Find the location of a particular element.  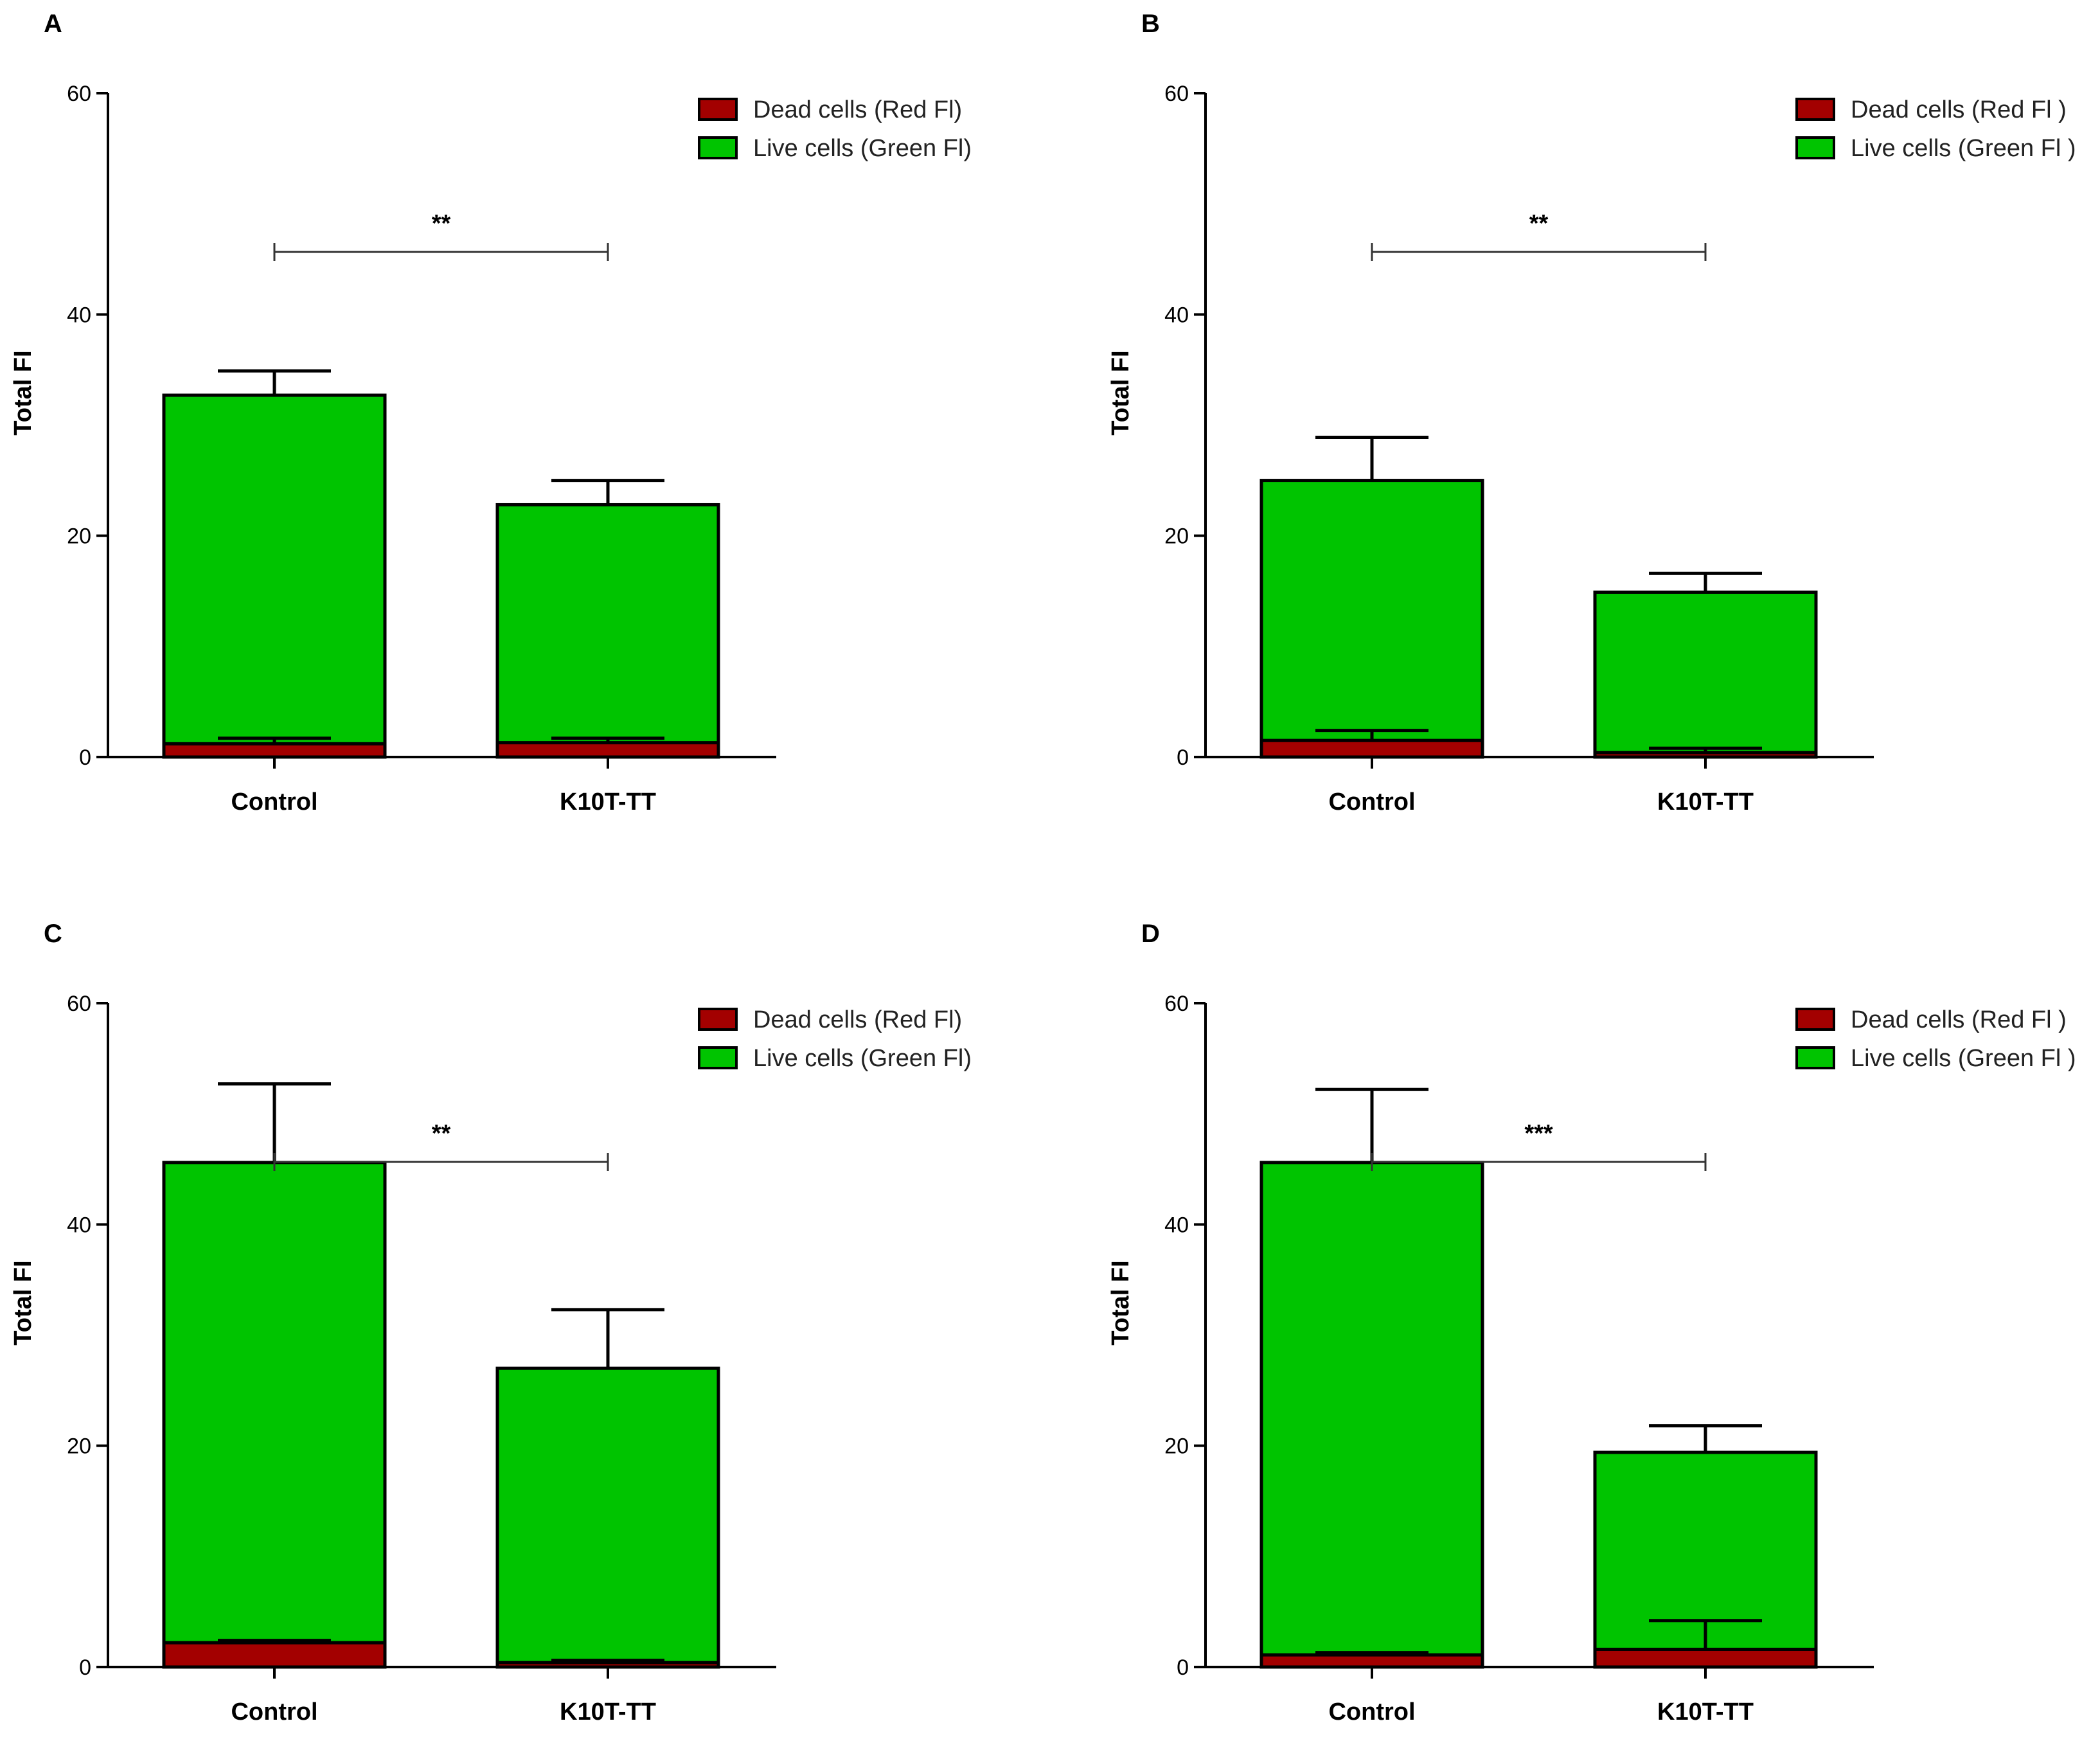

panel-label: C is located at coordinates (53, 934).